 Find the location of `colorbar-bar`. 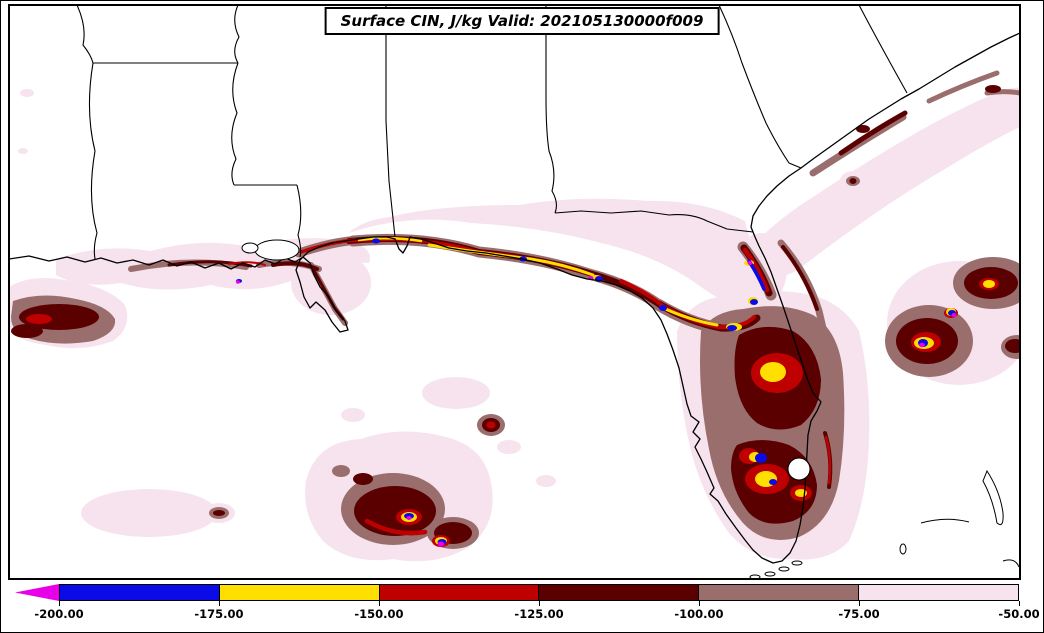

colorbar-bar is located at coordinates (517, 592).